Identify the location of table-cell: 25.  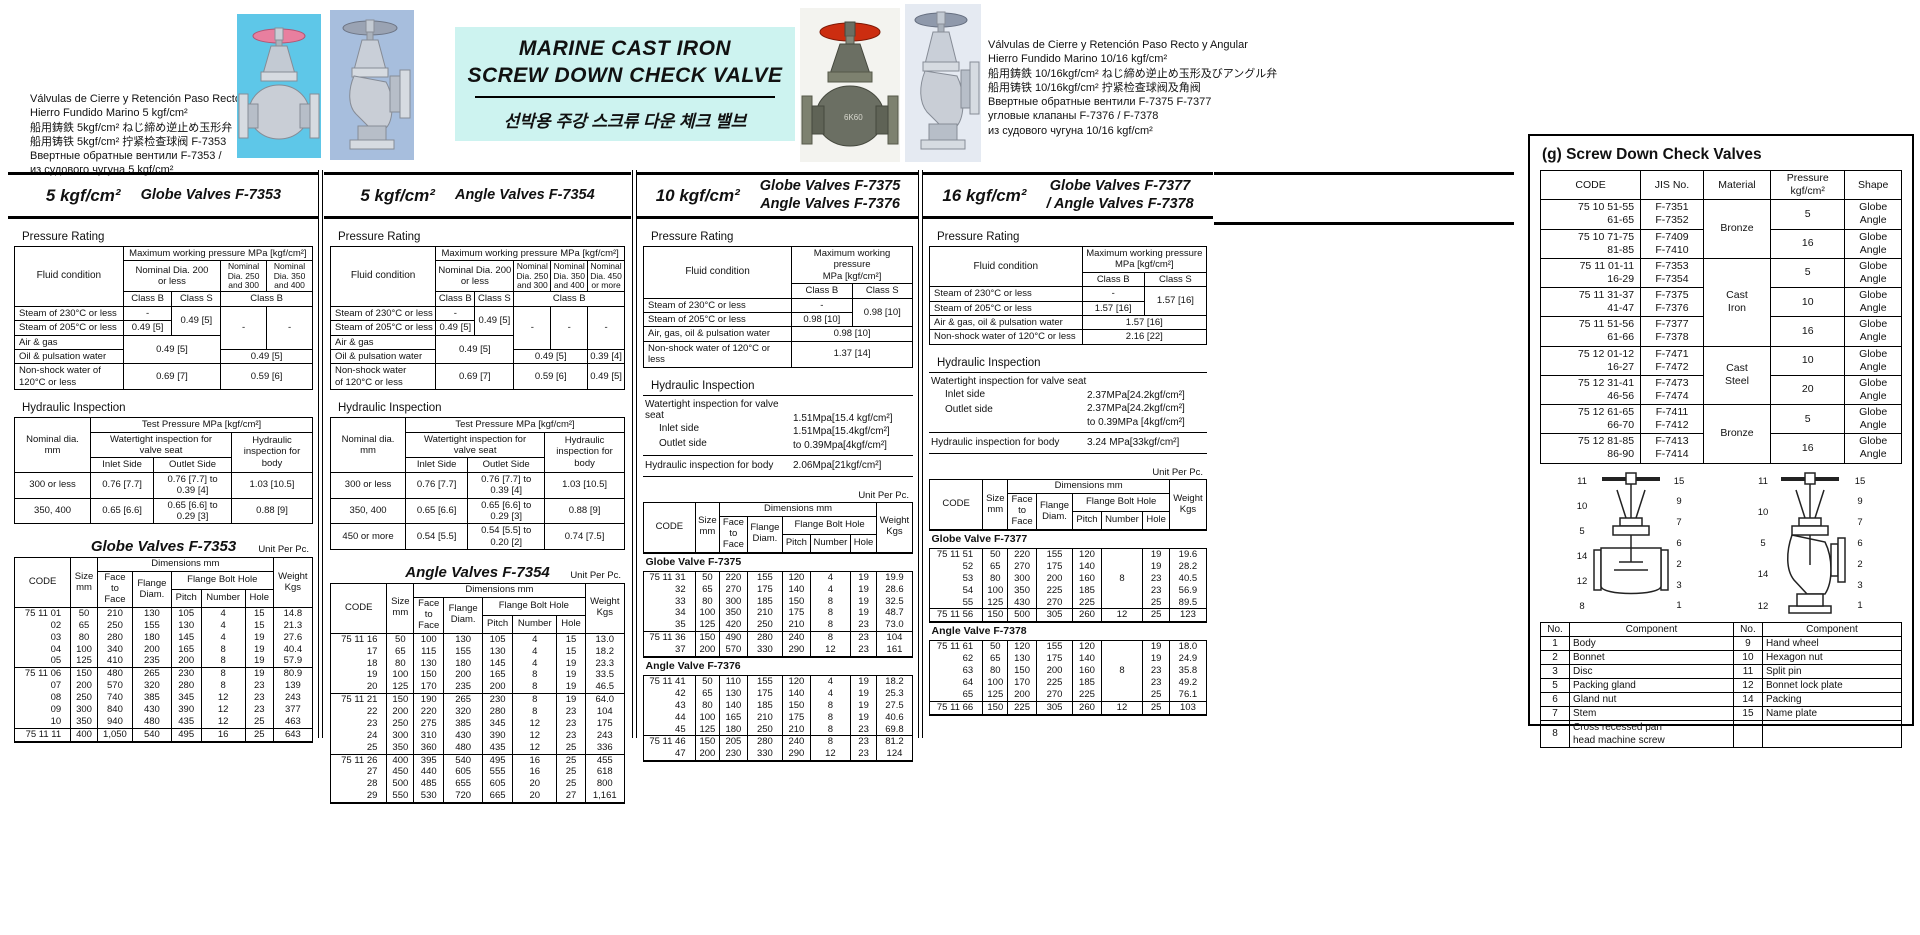
(1156, 602).